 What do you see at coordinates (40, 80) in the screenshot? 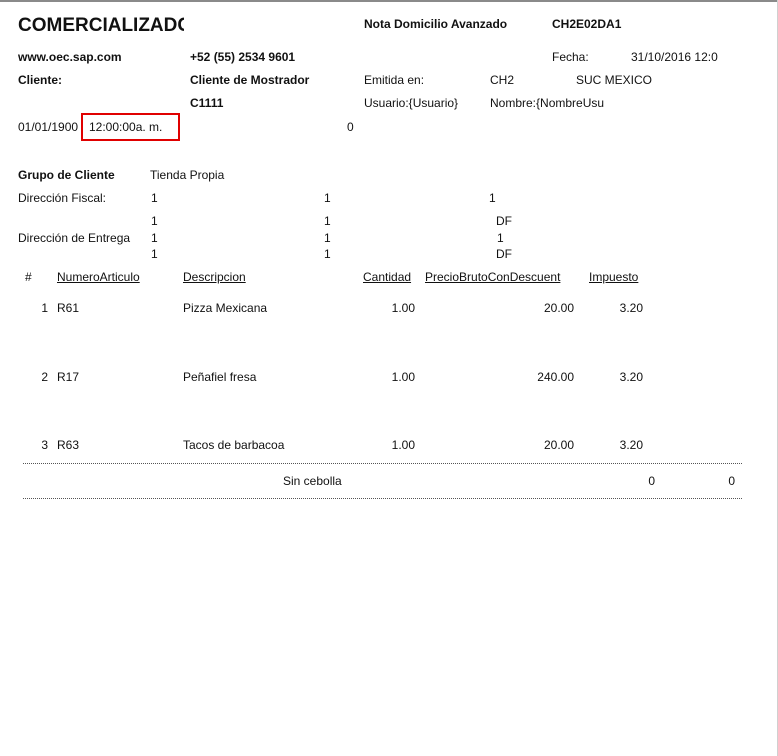
I see `cliente-label: Cliente:` at bounding box center [40, 80].